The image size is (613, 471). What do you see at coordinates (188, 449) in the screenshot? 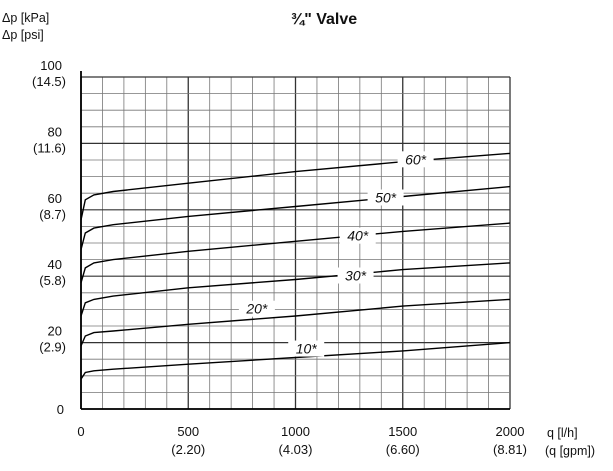
I see `x-tick-sublabel: (2.20)` at bounding box center [188, 449].